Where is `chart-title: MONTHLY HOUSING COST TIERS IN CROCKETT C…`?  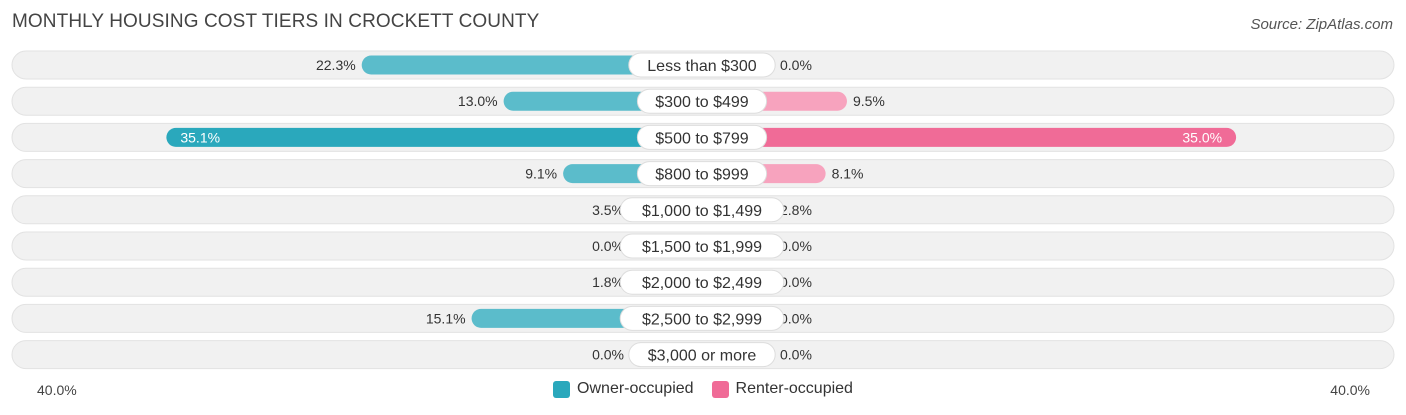 chart-title: MONTHLY HOUSING COST TIERS IN CROCKETT C… is located at coordinates (276, 21).